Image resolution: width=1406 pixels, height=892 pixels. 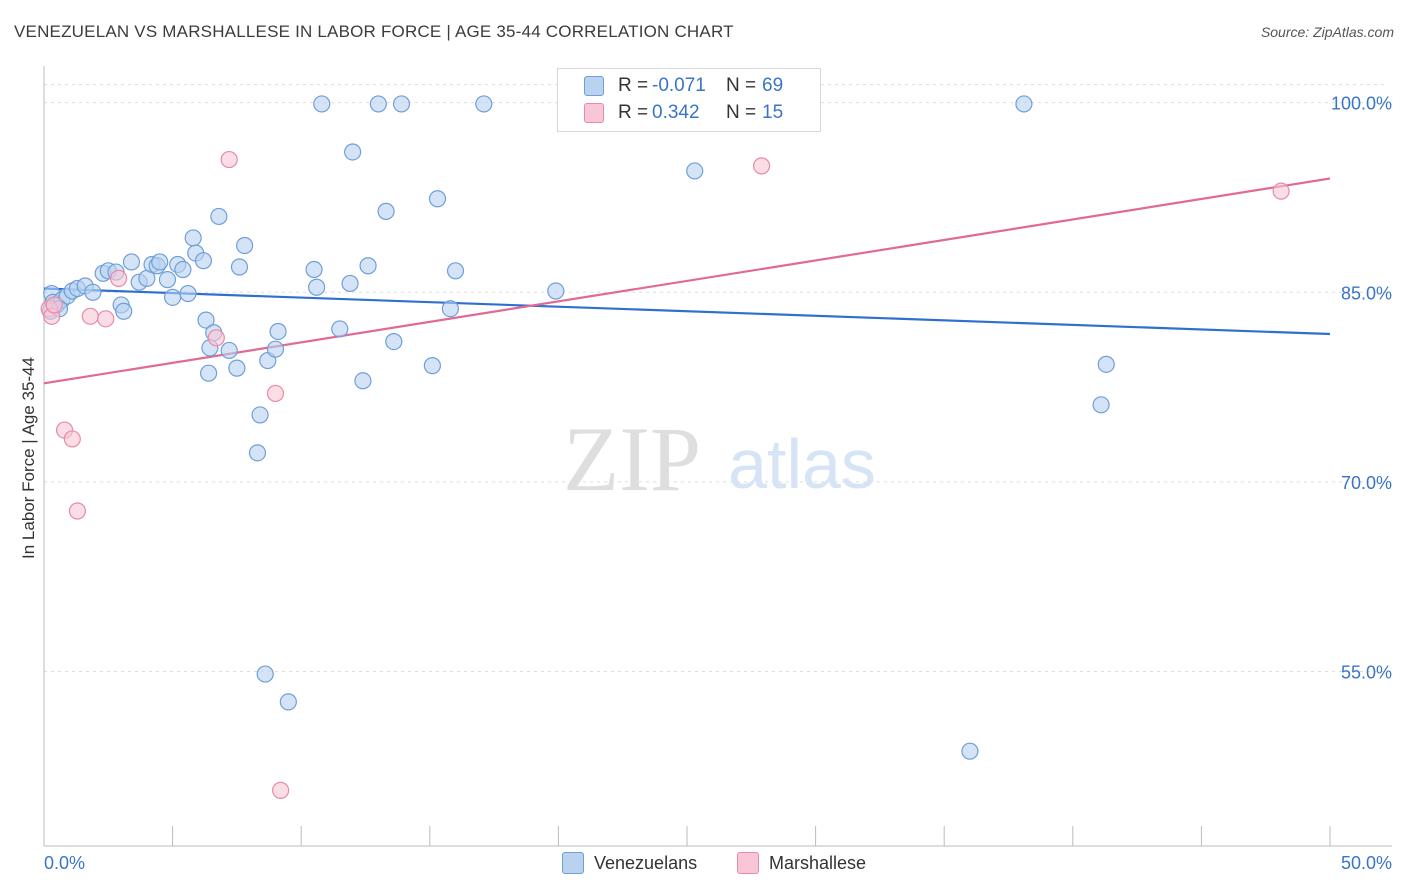 What do you see at coordinates (1366, 483) in the screenshot?
I see `y-tick-label: 70.0%` at bounding box center [1366, 483].